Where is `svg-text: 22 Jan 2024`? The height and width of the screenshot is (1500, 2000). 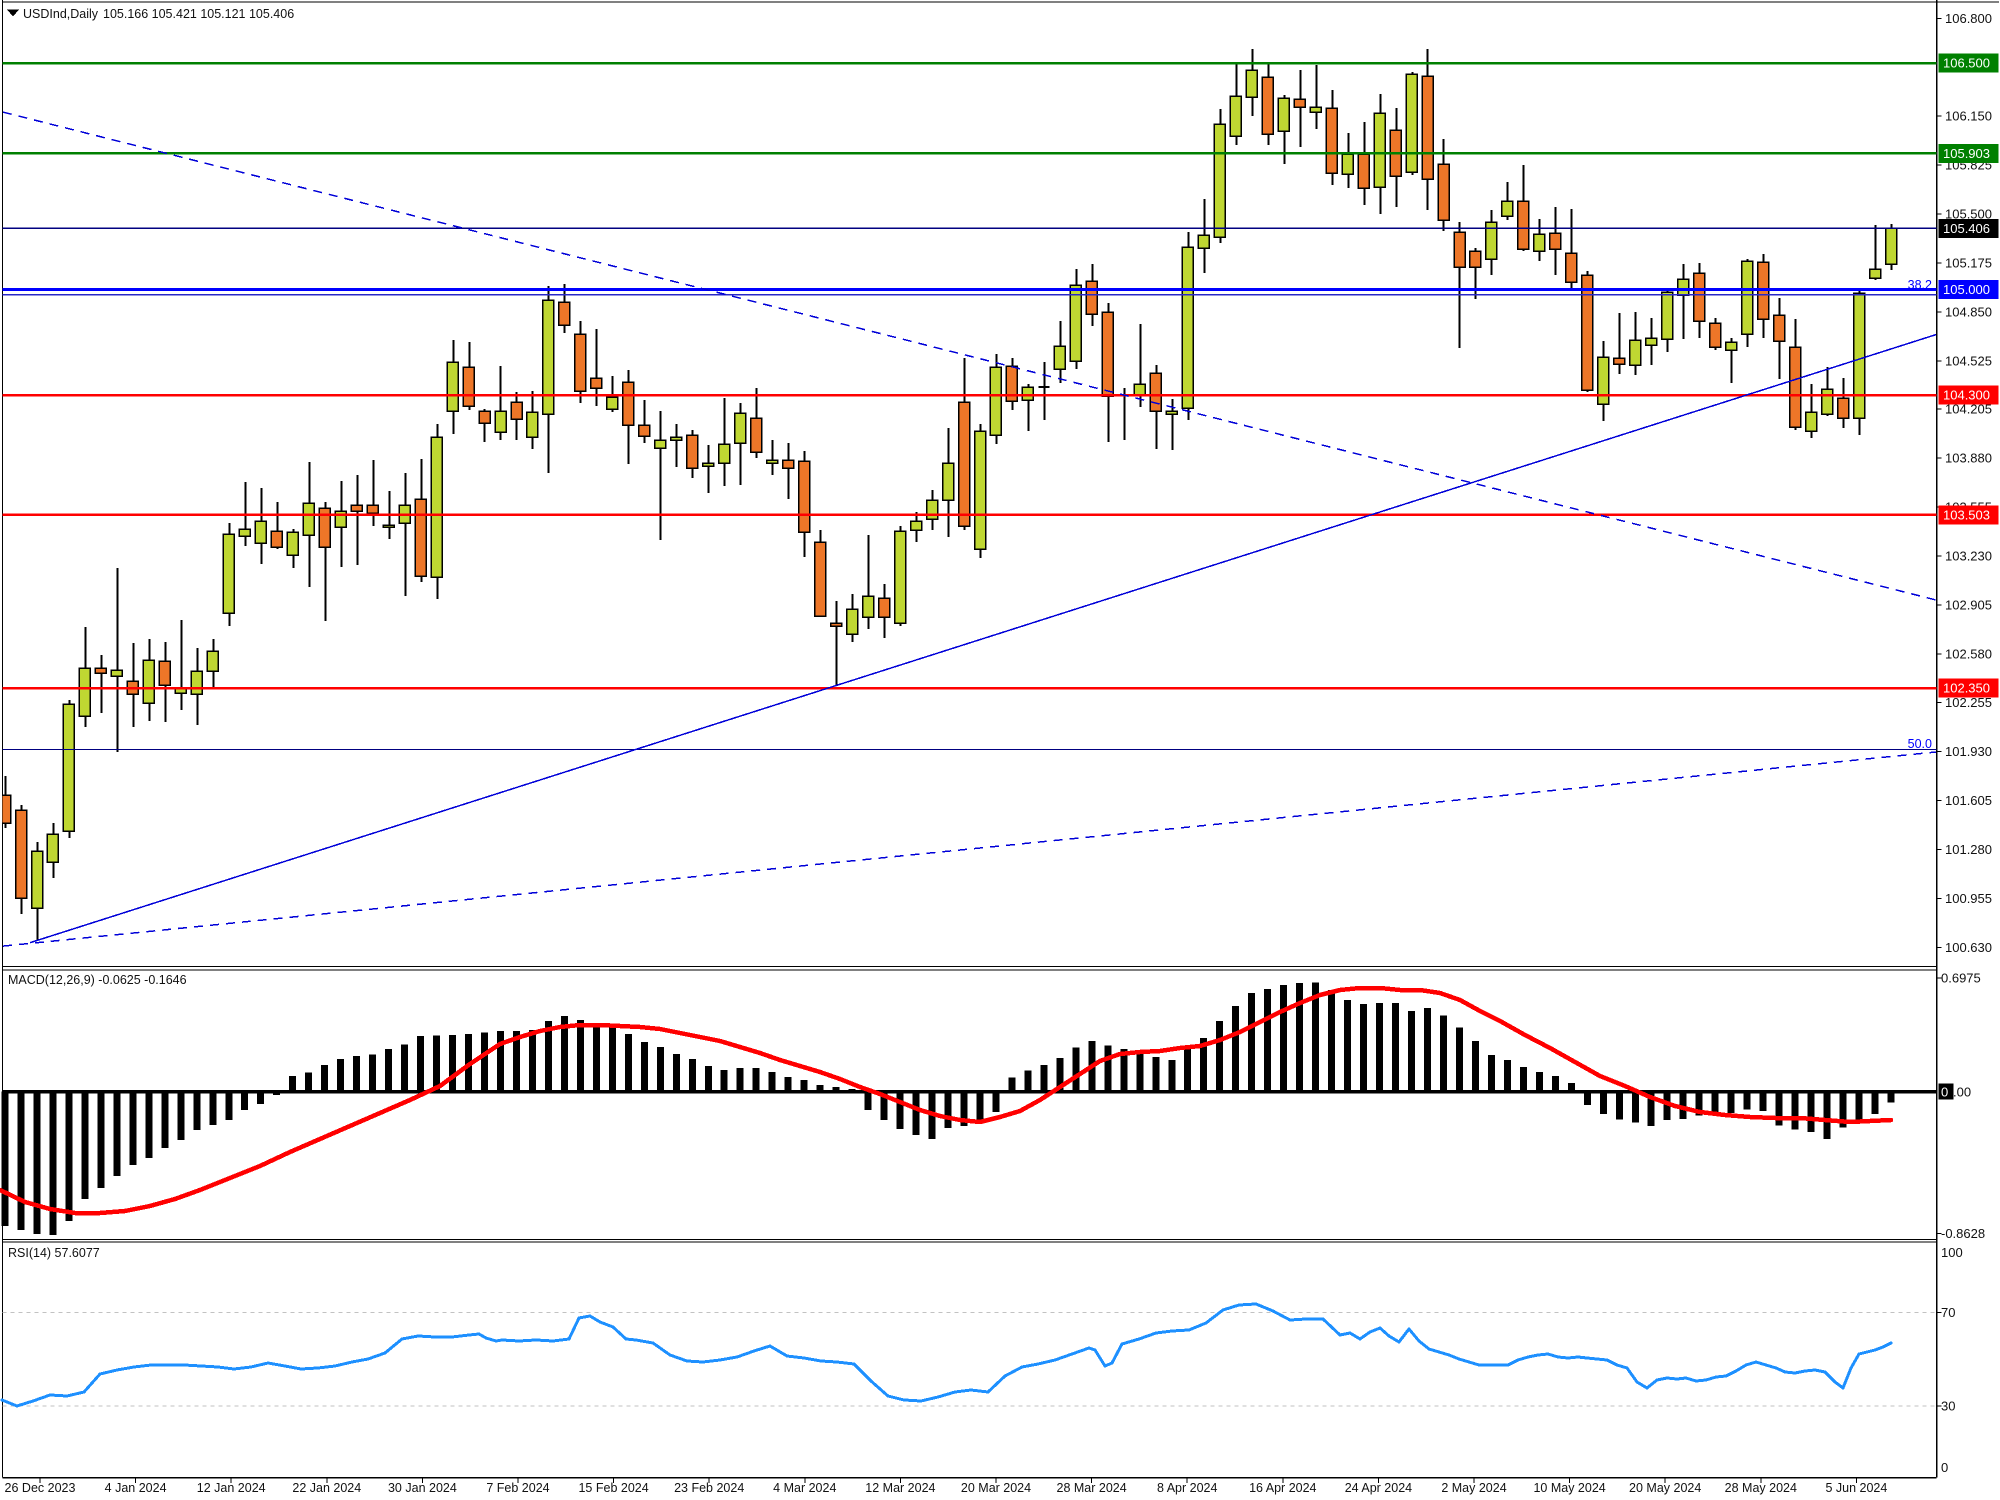 svg-text: 22 Jan 2024 is located at coordinates (326, 1488).